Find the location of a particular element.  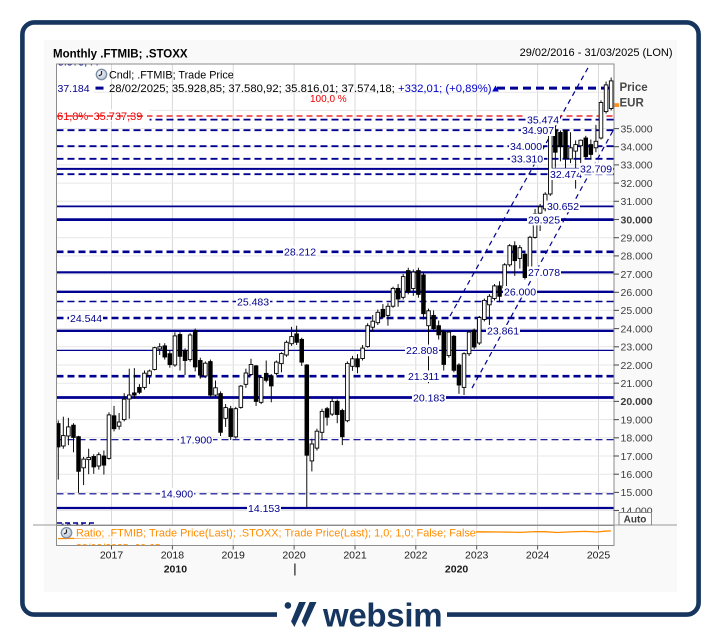

svg-text: 2017 is located at coordinates (112, 556).